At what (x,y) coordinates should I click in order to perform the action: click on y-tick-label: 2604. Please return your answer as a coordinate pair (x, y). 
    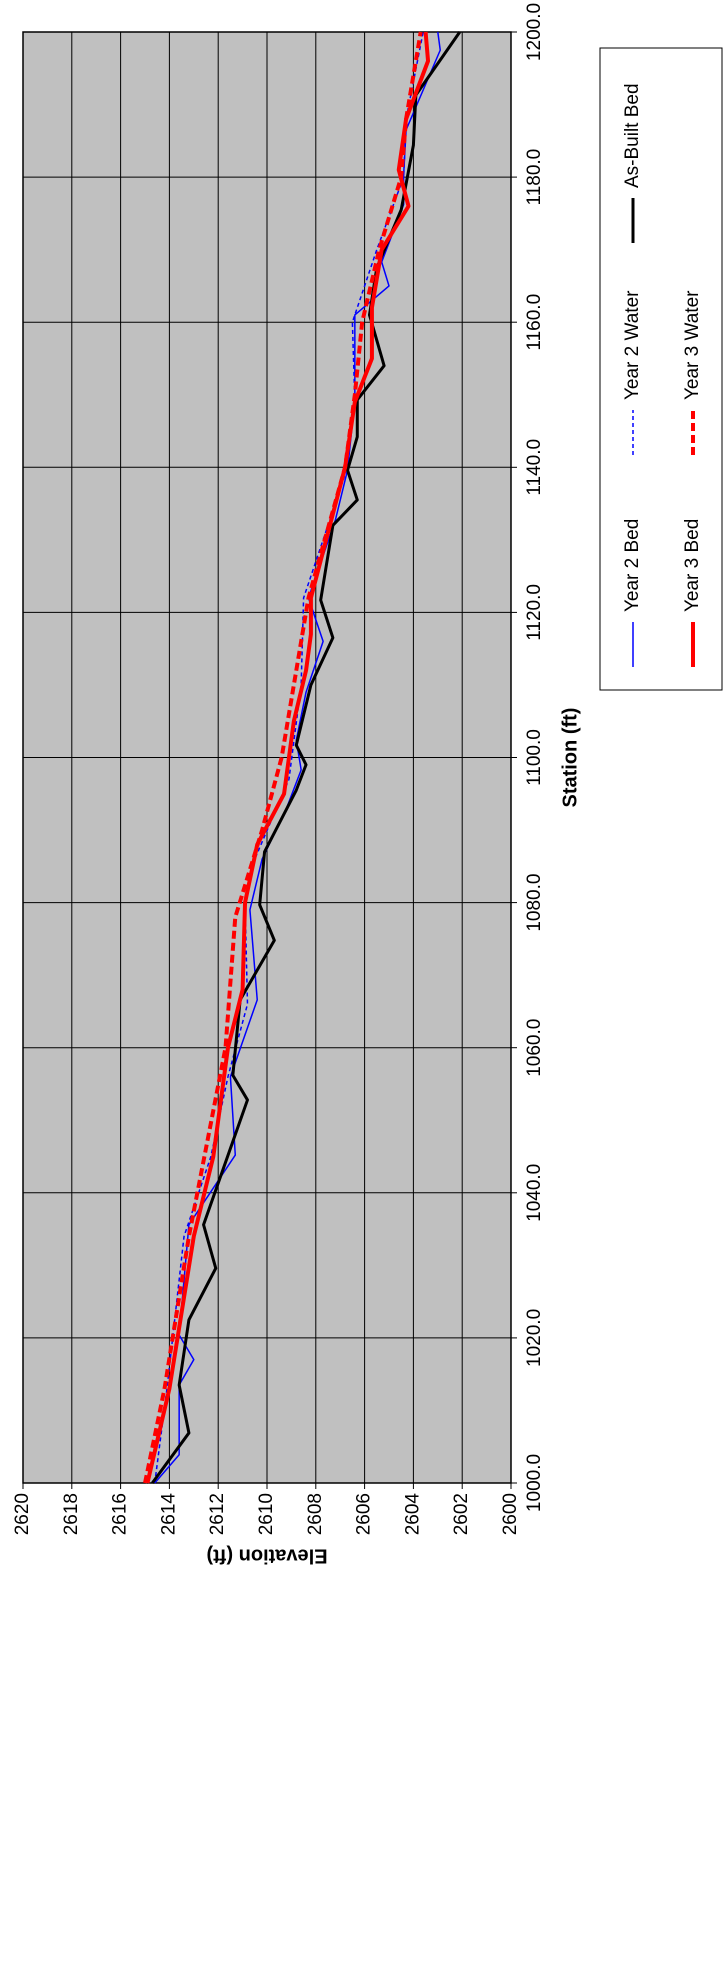
    Looking at the image, I should click on (412, 1514).